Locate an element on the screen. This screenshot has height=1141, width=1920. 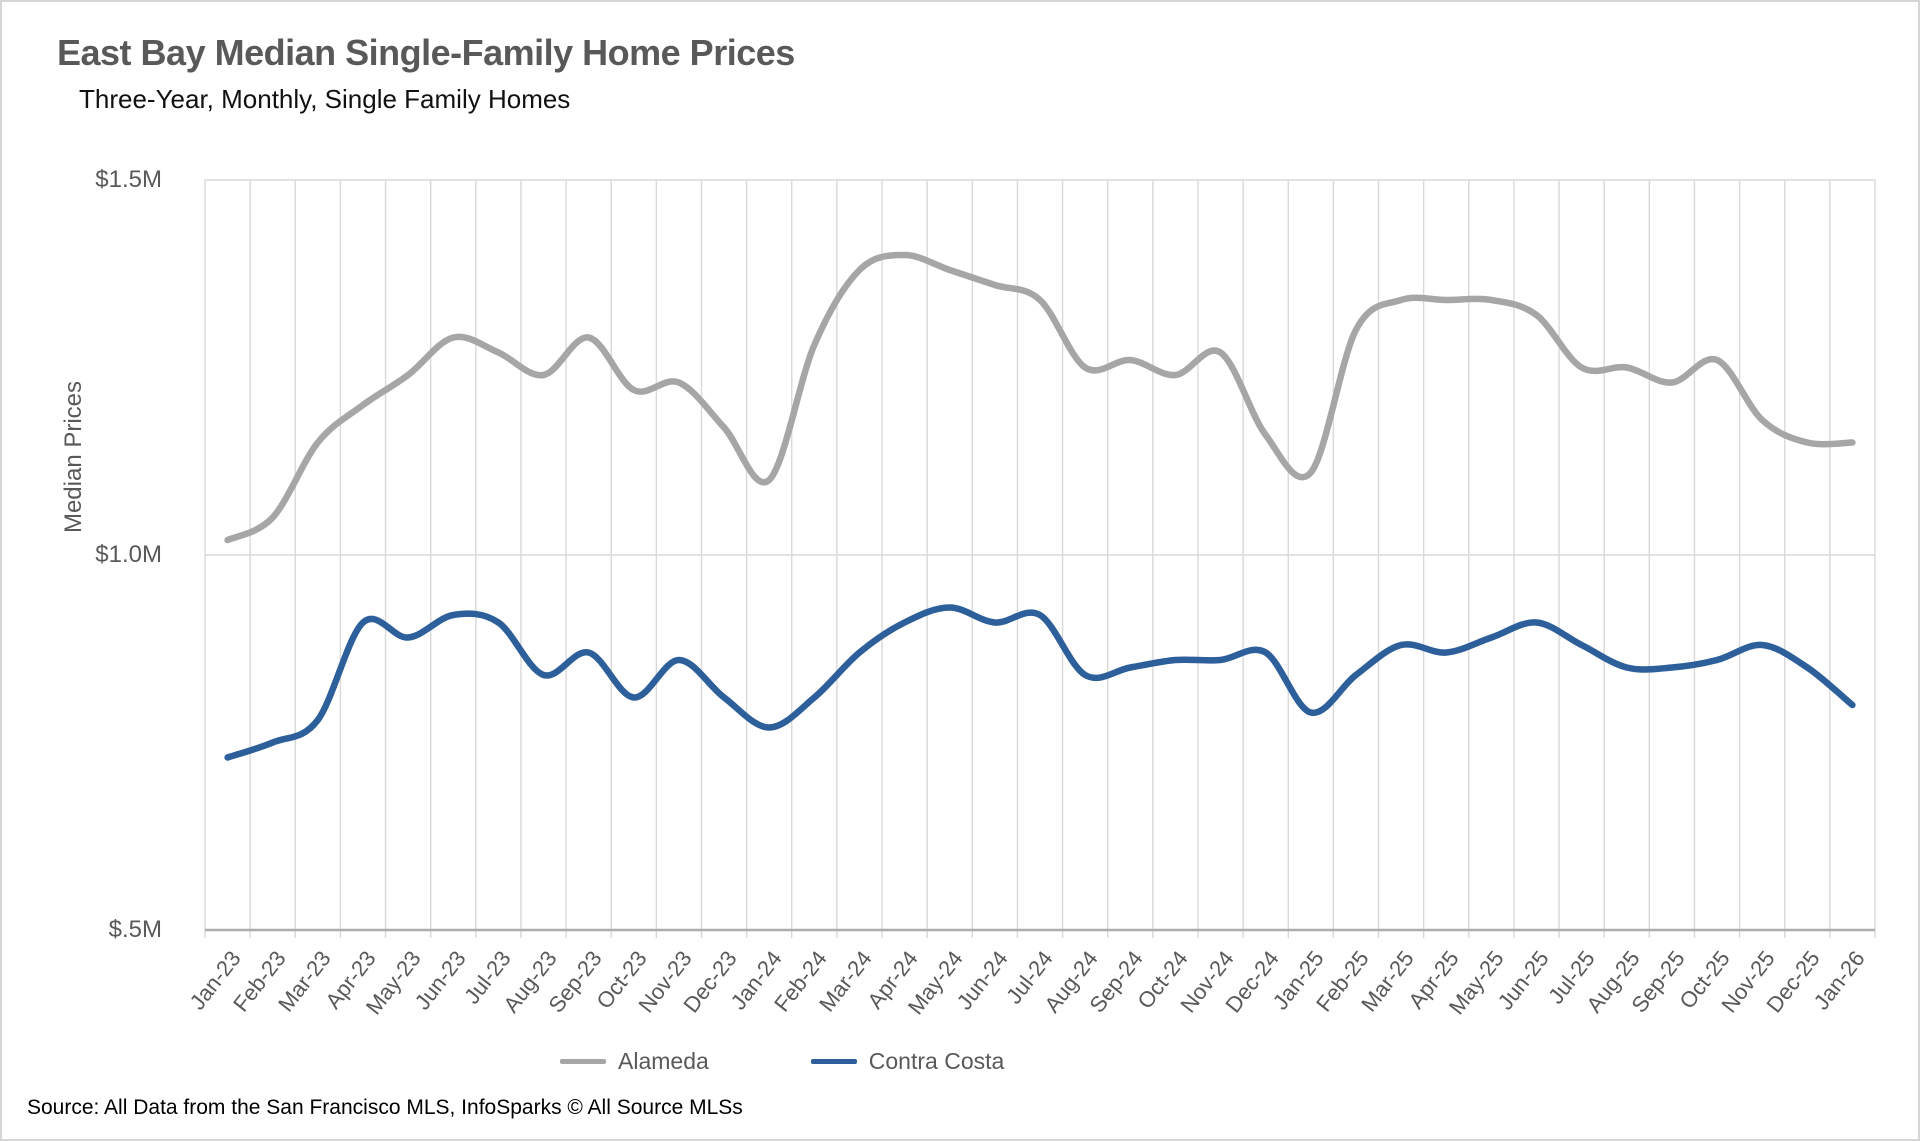
y-tick-label: $1.0M is located at coordinates (128, 554).